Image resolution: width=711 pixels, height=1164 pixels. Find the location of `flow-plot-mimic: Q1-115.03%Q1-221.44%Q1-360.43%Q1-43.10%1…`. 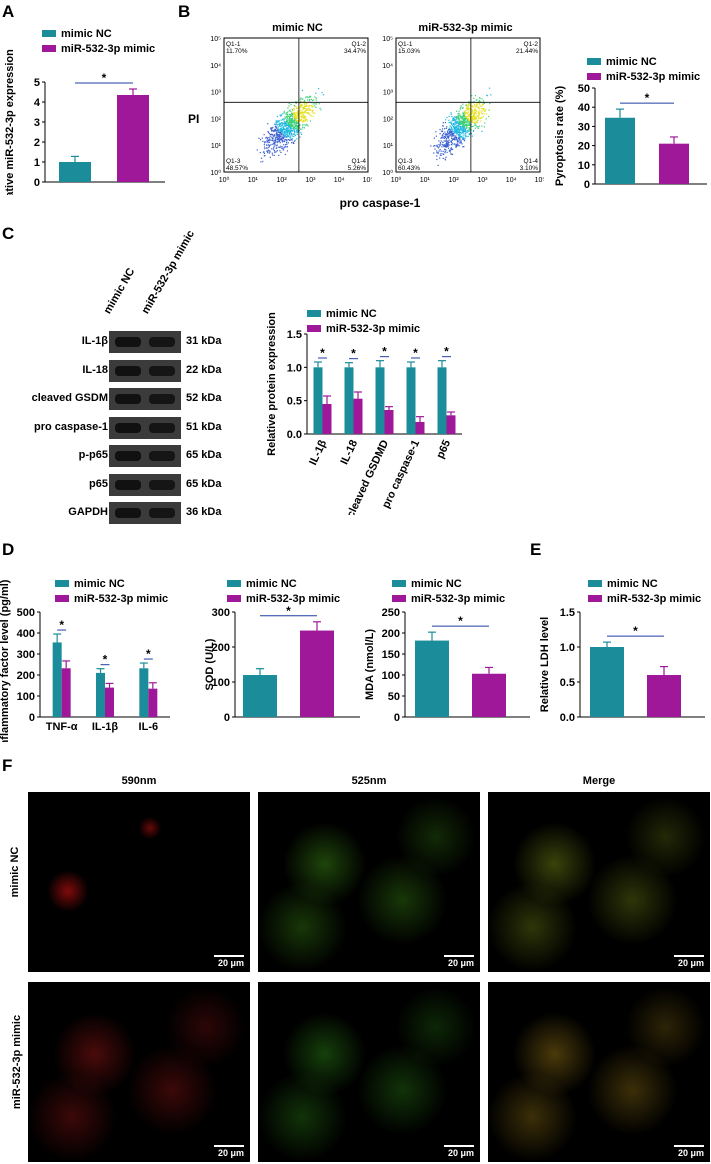

flow-plot-mimic: Q1-115.03%Q1-221.44%Q1-360.43%Q1-43.10%1… is located at coordinates (463, 110).